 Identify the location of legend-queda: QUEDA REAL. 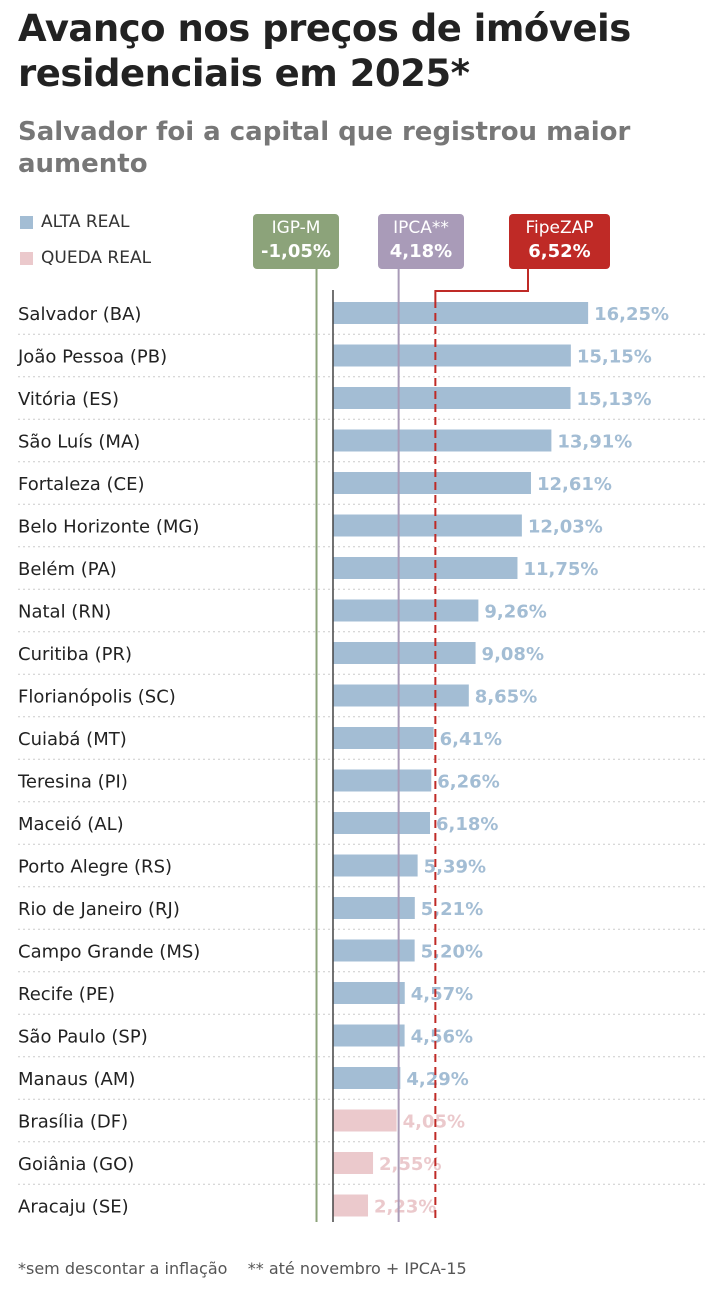
(85, 258).